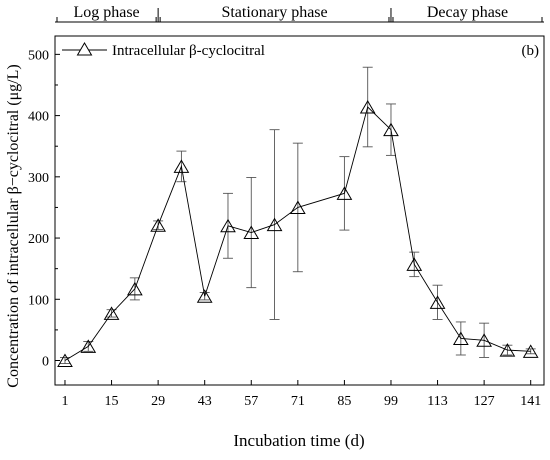 The width and height of the screenshot is (550, 460). What do you see at coordinates (38, 239) in the screenshot?
I see `y-tick-label: 200` at bounding box center [38, 239].